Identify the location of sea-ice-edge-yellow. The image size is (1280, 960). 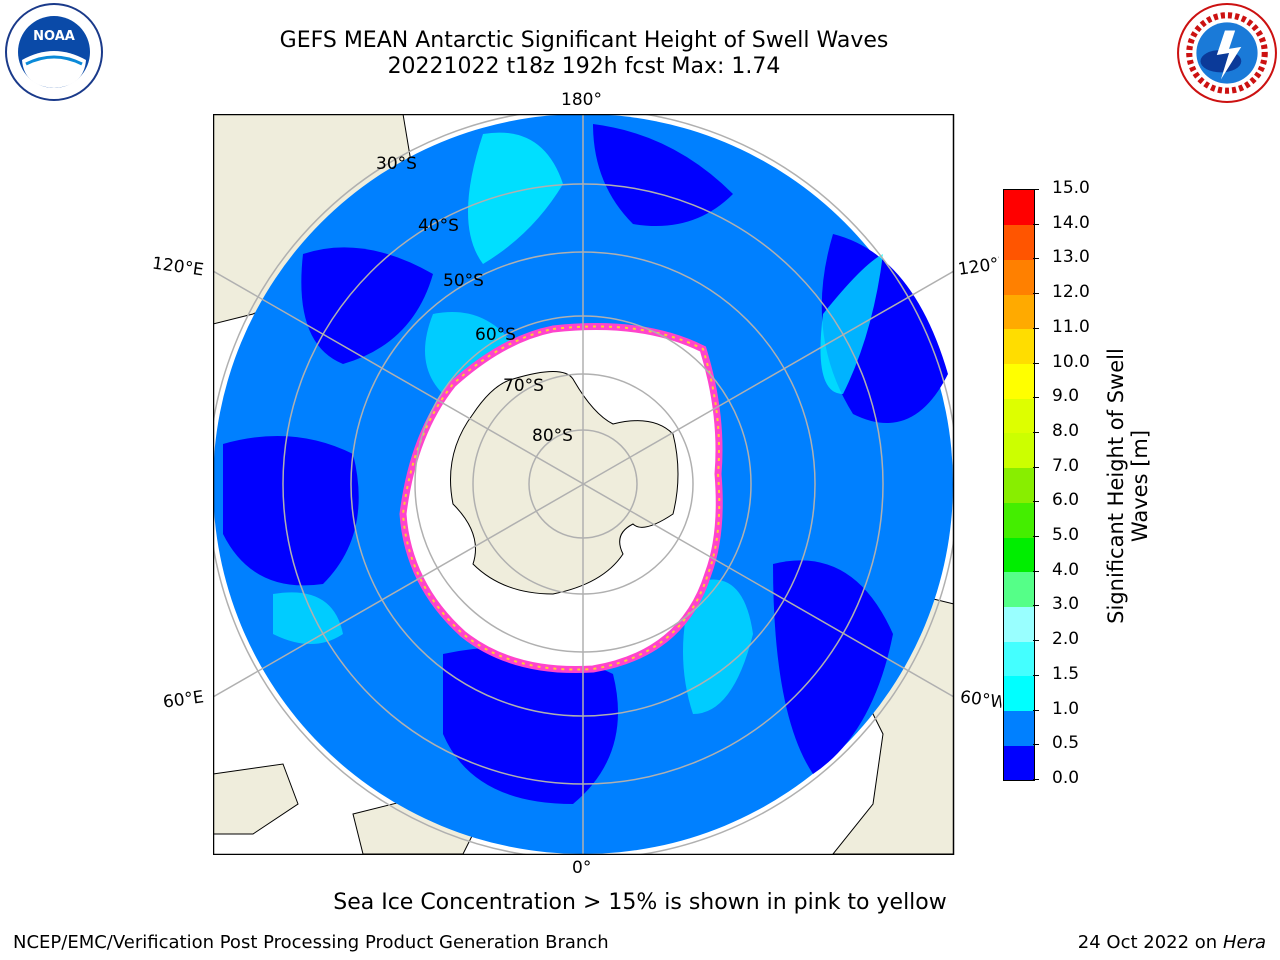
(561, 498).